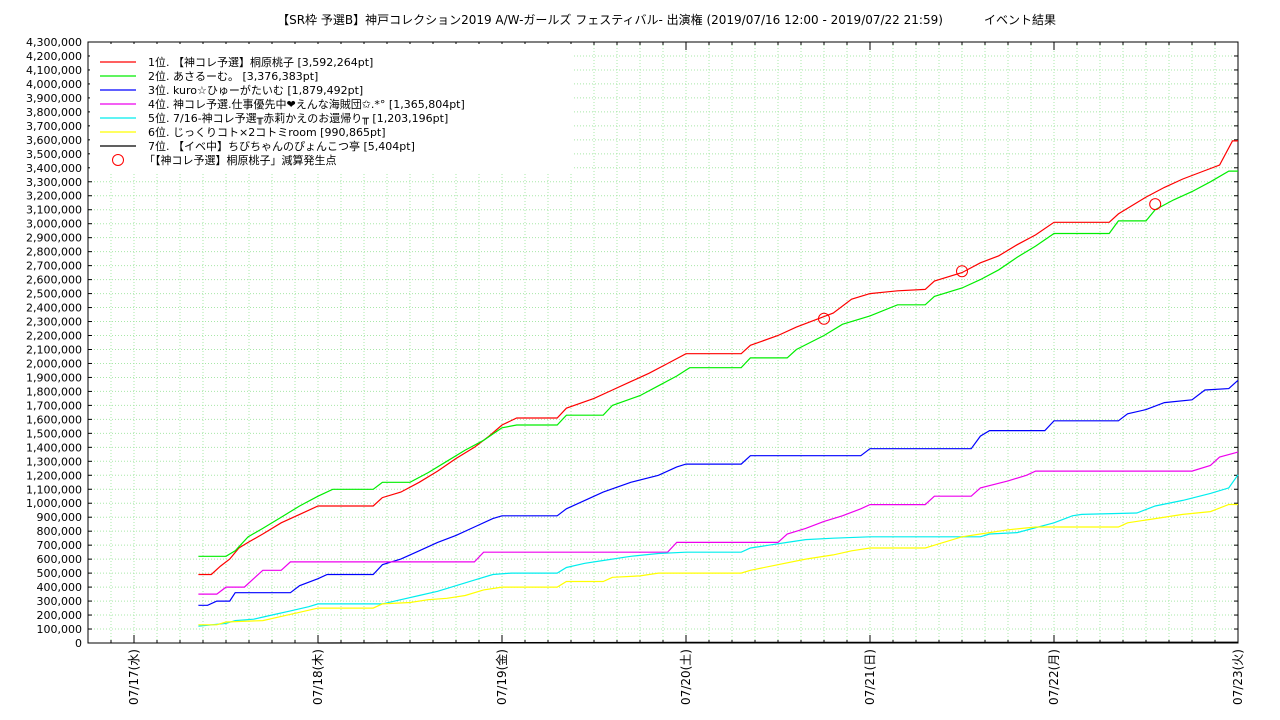  What do you see at coordinates (60, 517) in the screenshot?
I see `y-tick-label: 900,000` at bounding box center [60, 517].